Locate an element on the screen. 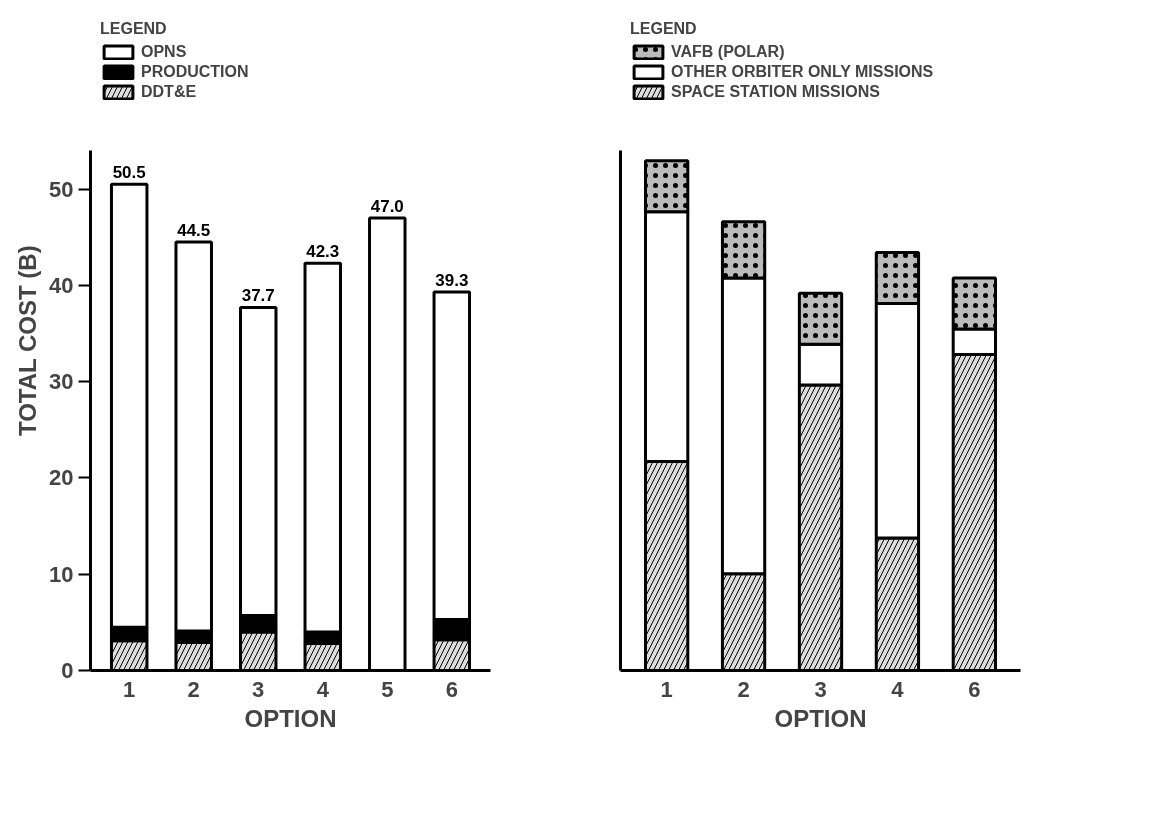 This screenshot has height=819, width=1162. total-label: 47.0 is located at coordinates (387, 206).